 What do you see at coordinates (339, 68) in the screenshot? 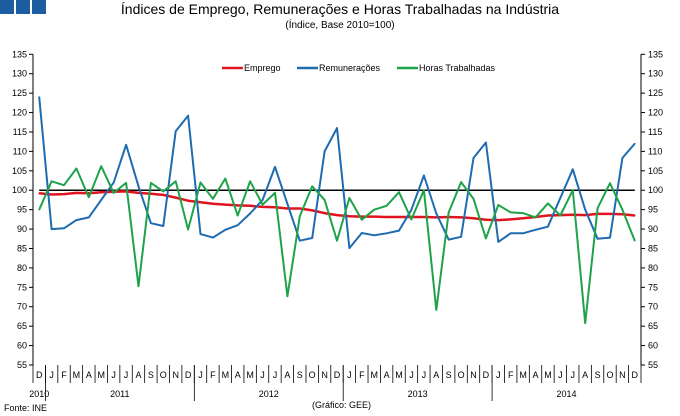
I see `legend-item: Remunerações` at bounding box center [339, 68].